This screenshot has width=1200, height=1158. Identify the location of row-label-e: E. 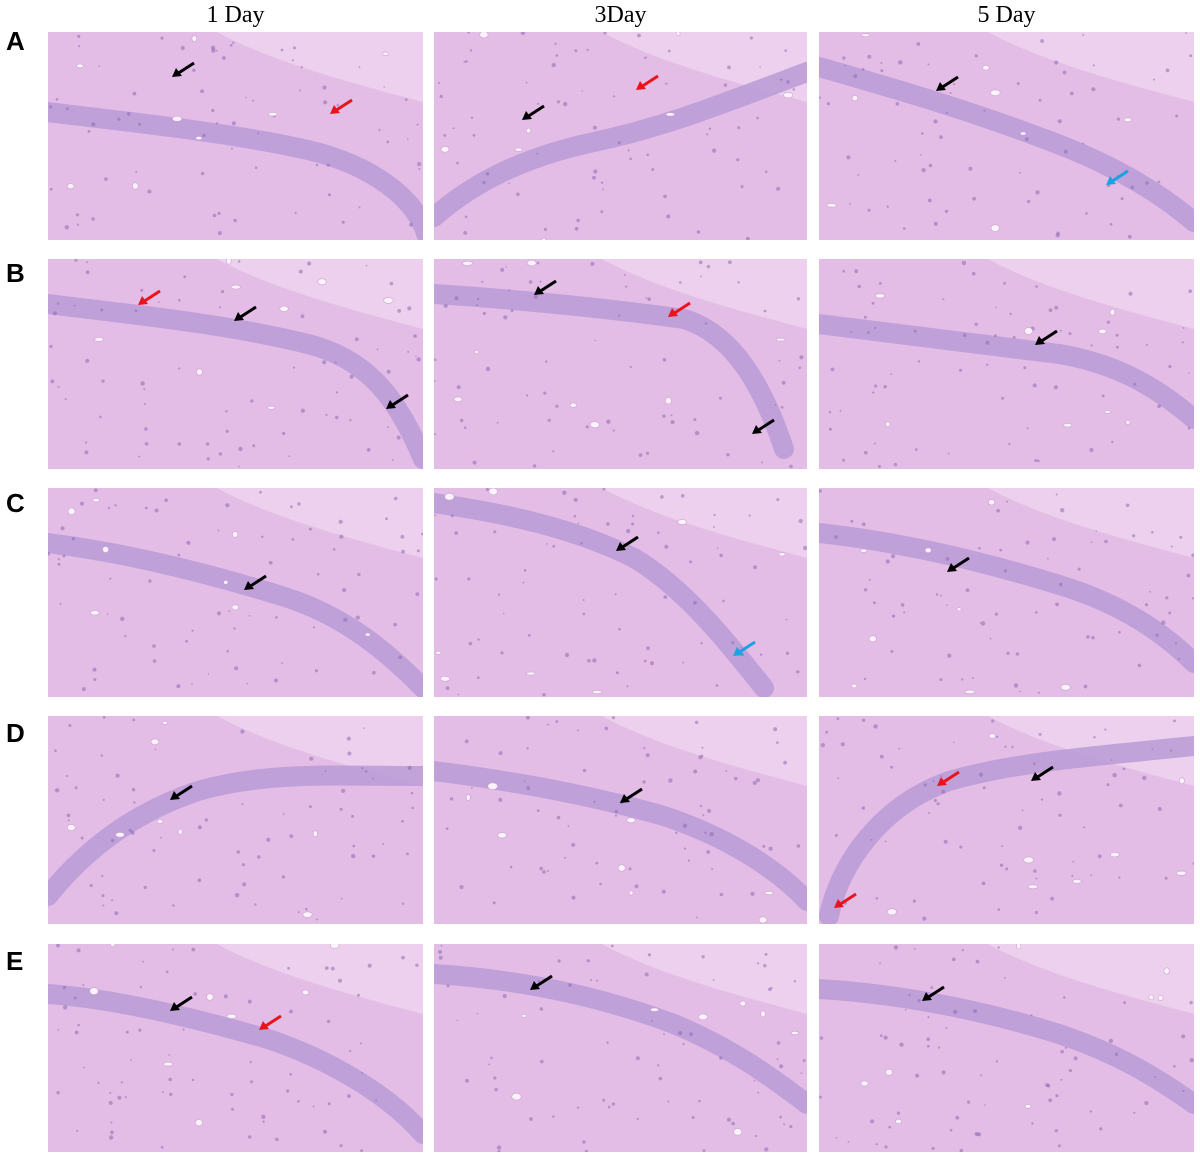
(15, 961).